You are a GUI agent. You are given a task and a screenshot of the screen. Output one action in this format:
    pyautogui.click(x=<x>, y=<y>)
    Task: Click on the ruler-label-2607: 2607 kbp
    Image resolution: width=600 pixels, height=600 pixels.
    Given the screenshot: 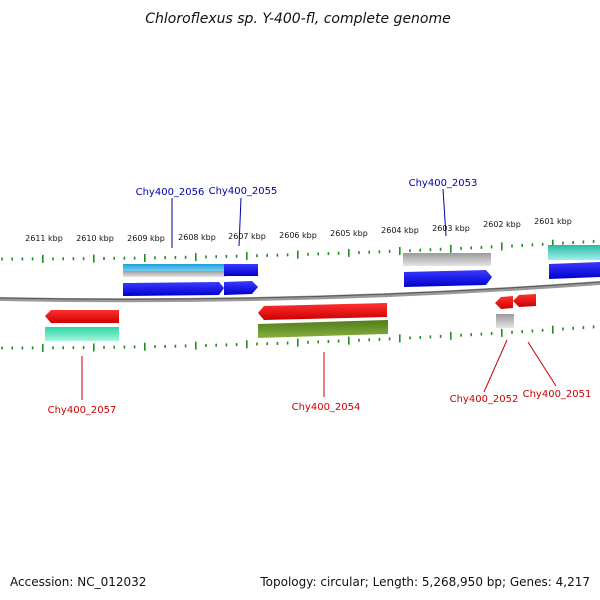 What is the action you would take?
    pyautogui.click(x=247, y=236)
    